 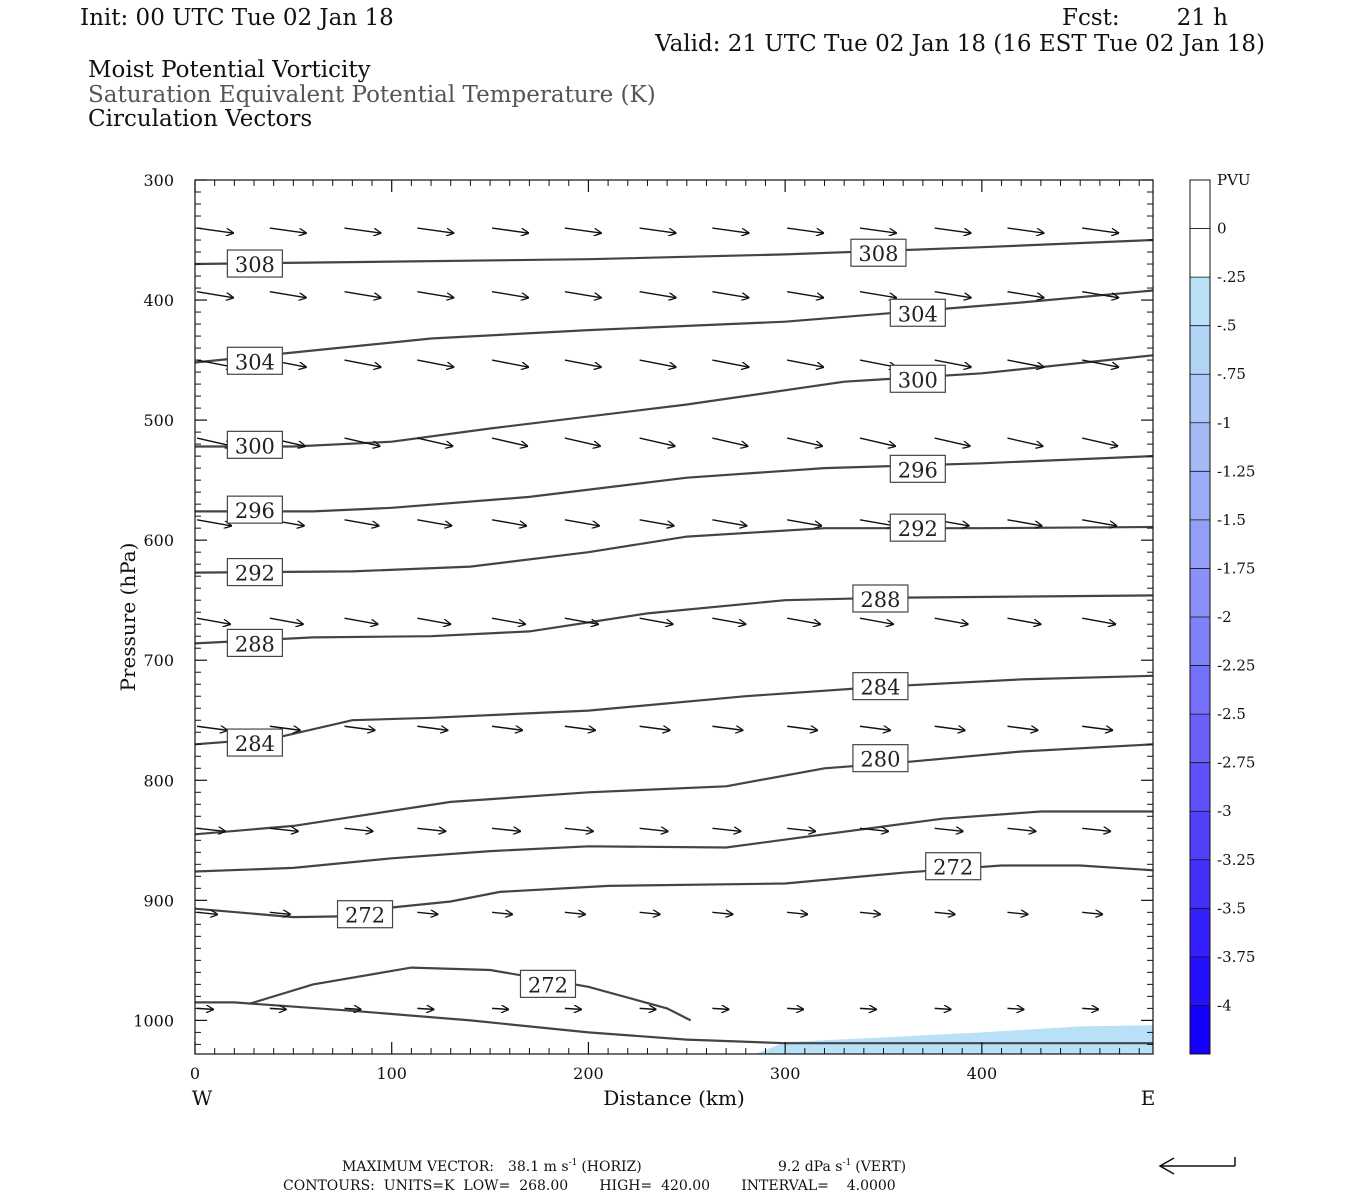 What do you see at coordinates (158, 420) in the screenshot?
I see `y-tick-label: 500` at bounding box center [158, 420].